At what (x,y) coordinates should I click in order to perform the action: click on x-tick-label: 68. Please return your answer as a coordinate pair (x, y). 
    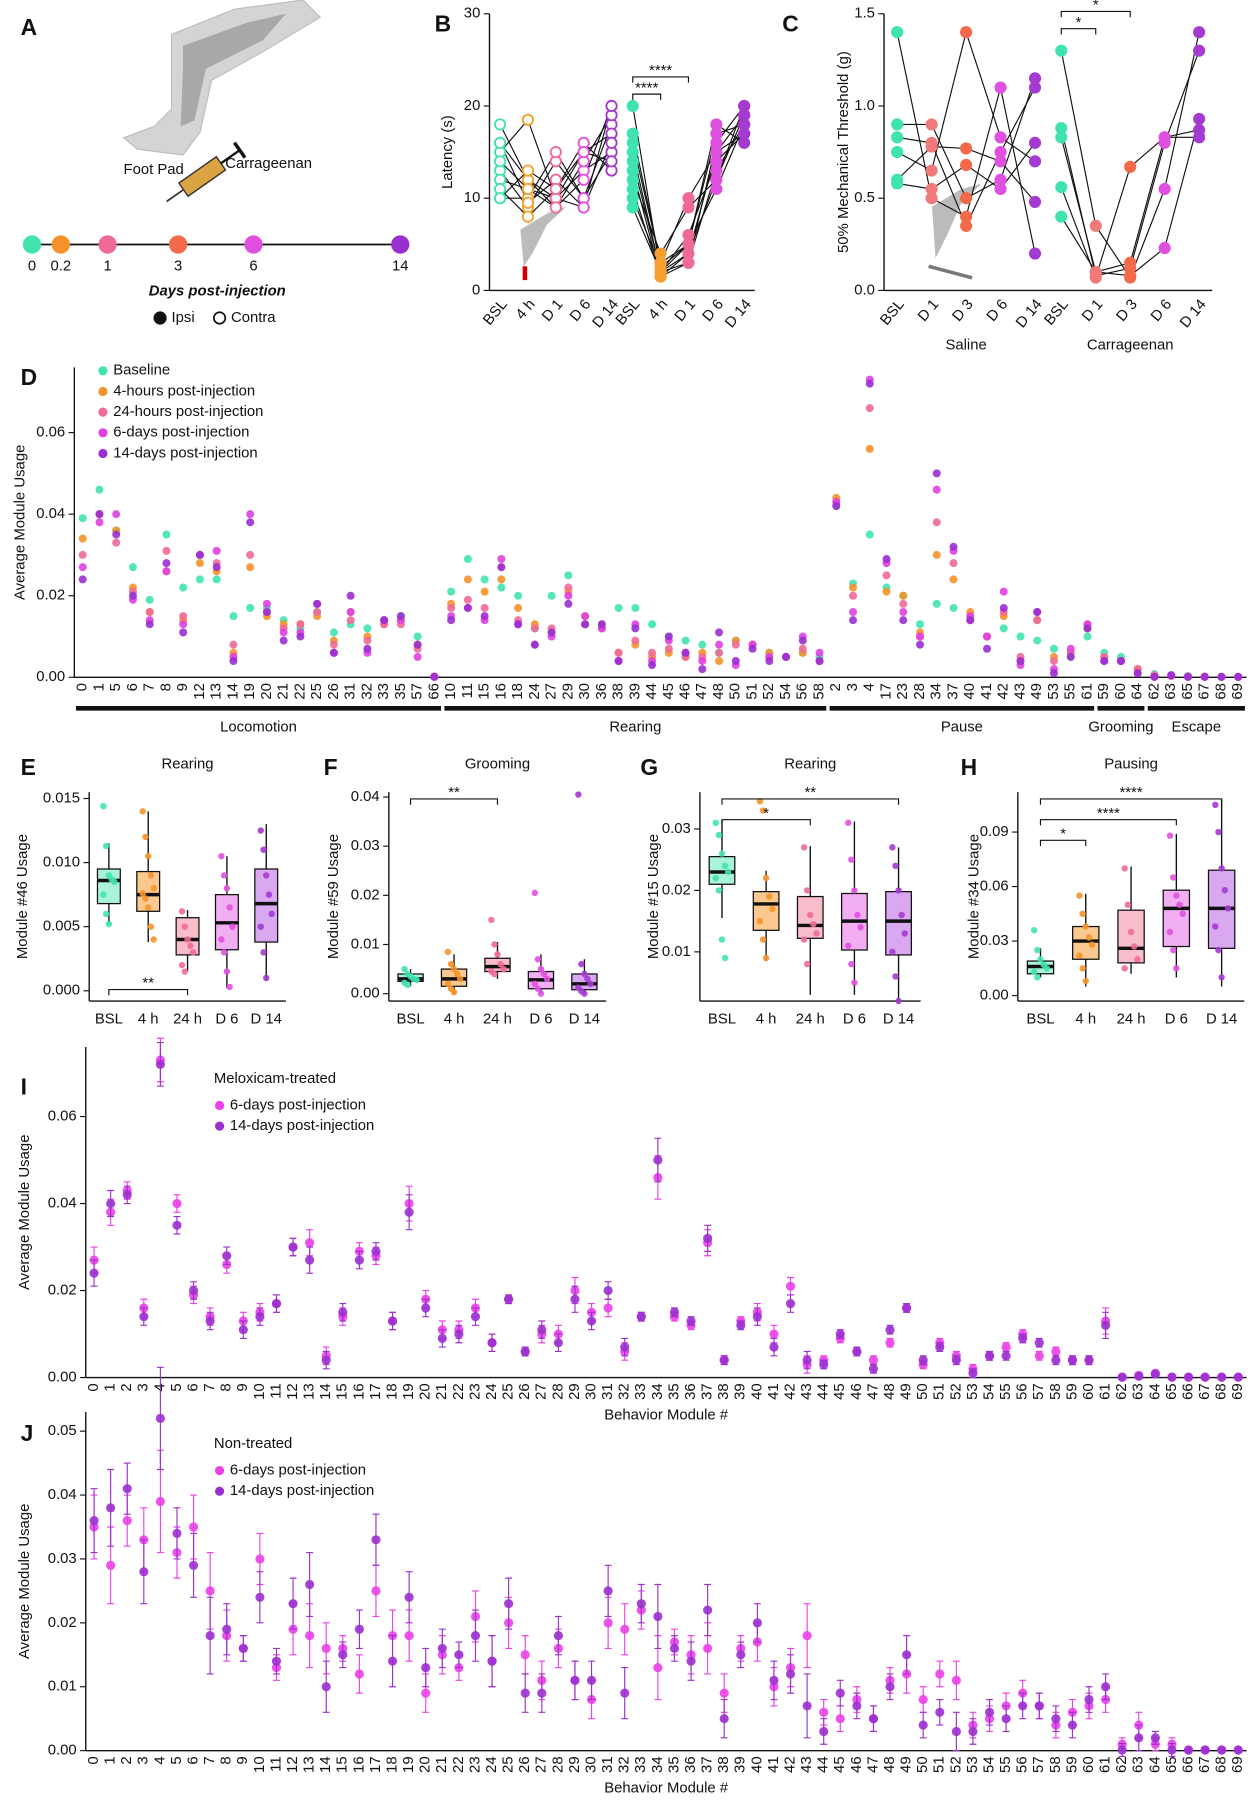
    Looking at the image, I should click on (1222, 1764).